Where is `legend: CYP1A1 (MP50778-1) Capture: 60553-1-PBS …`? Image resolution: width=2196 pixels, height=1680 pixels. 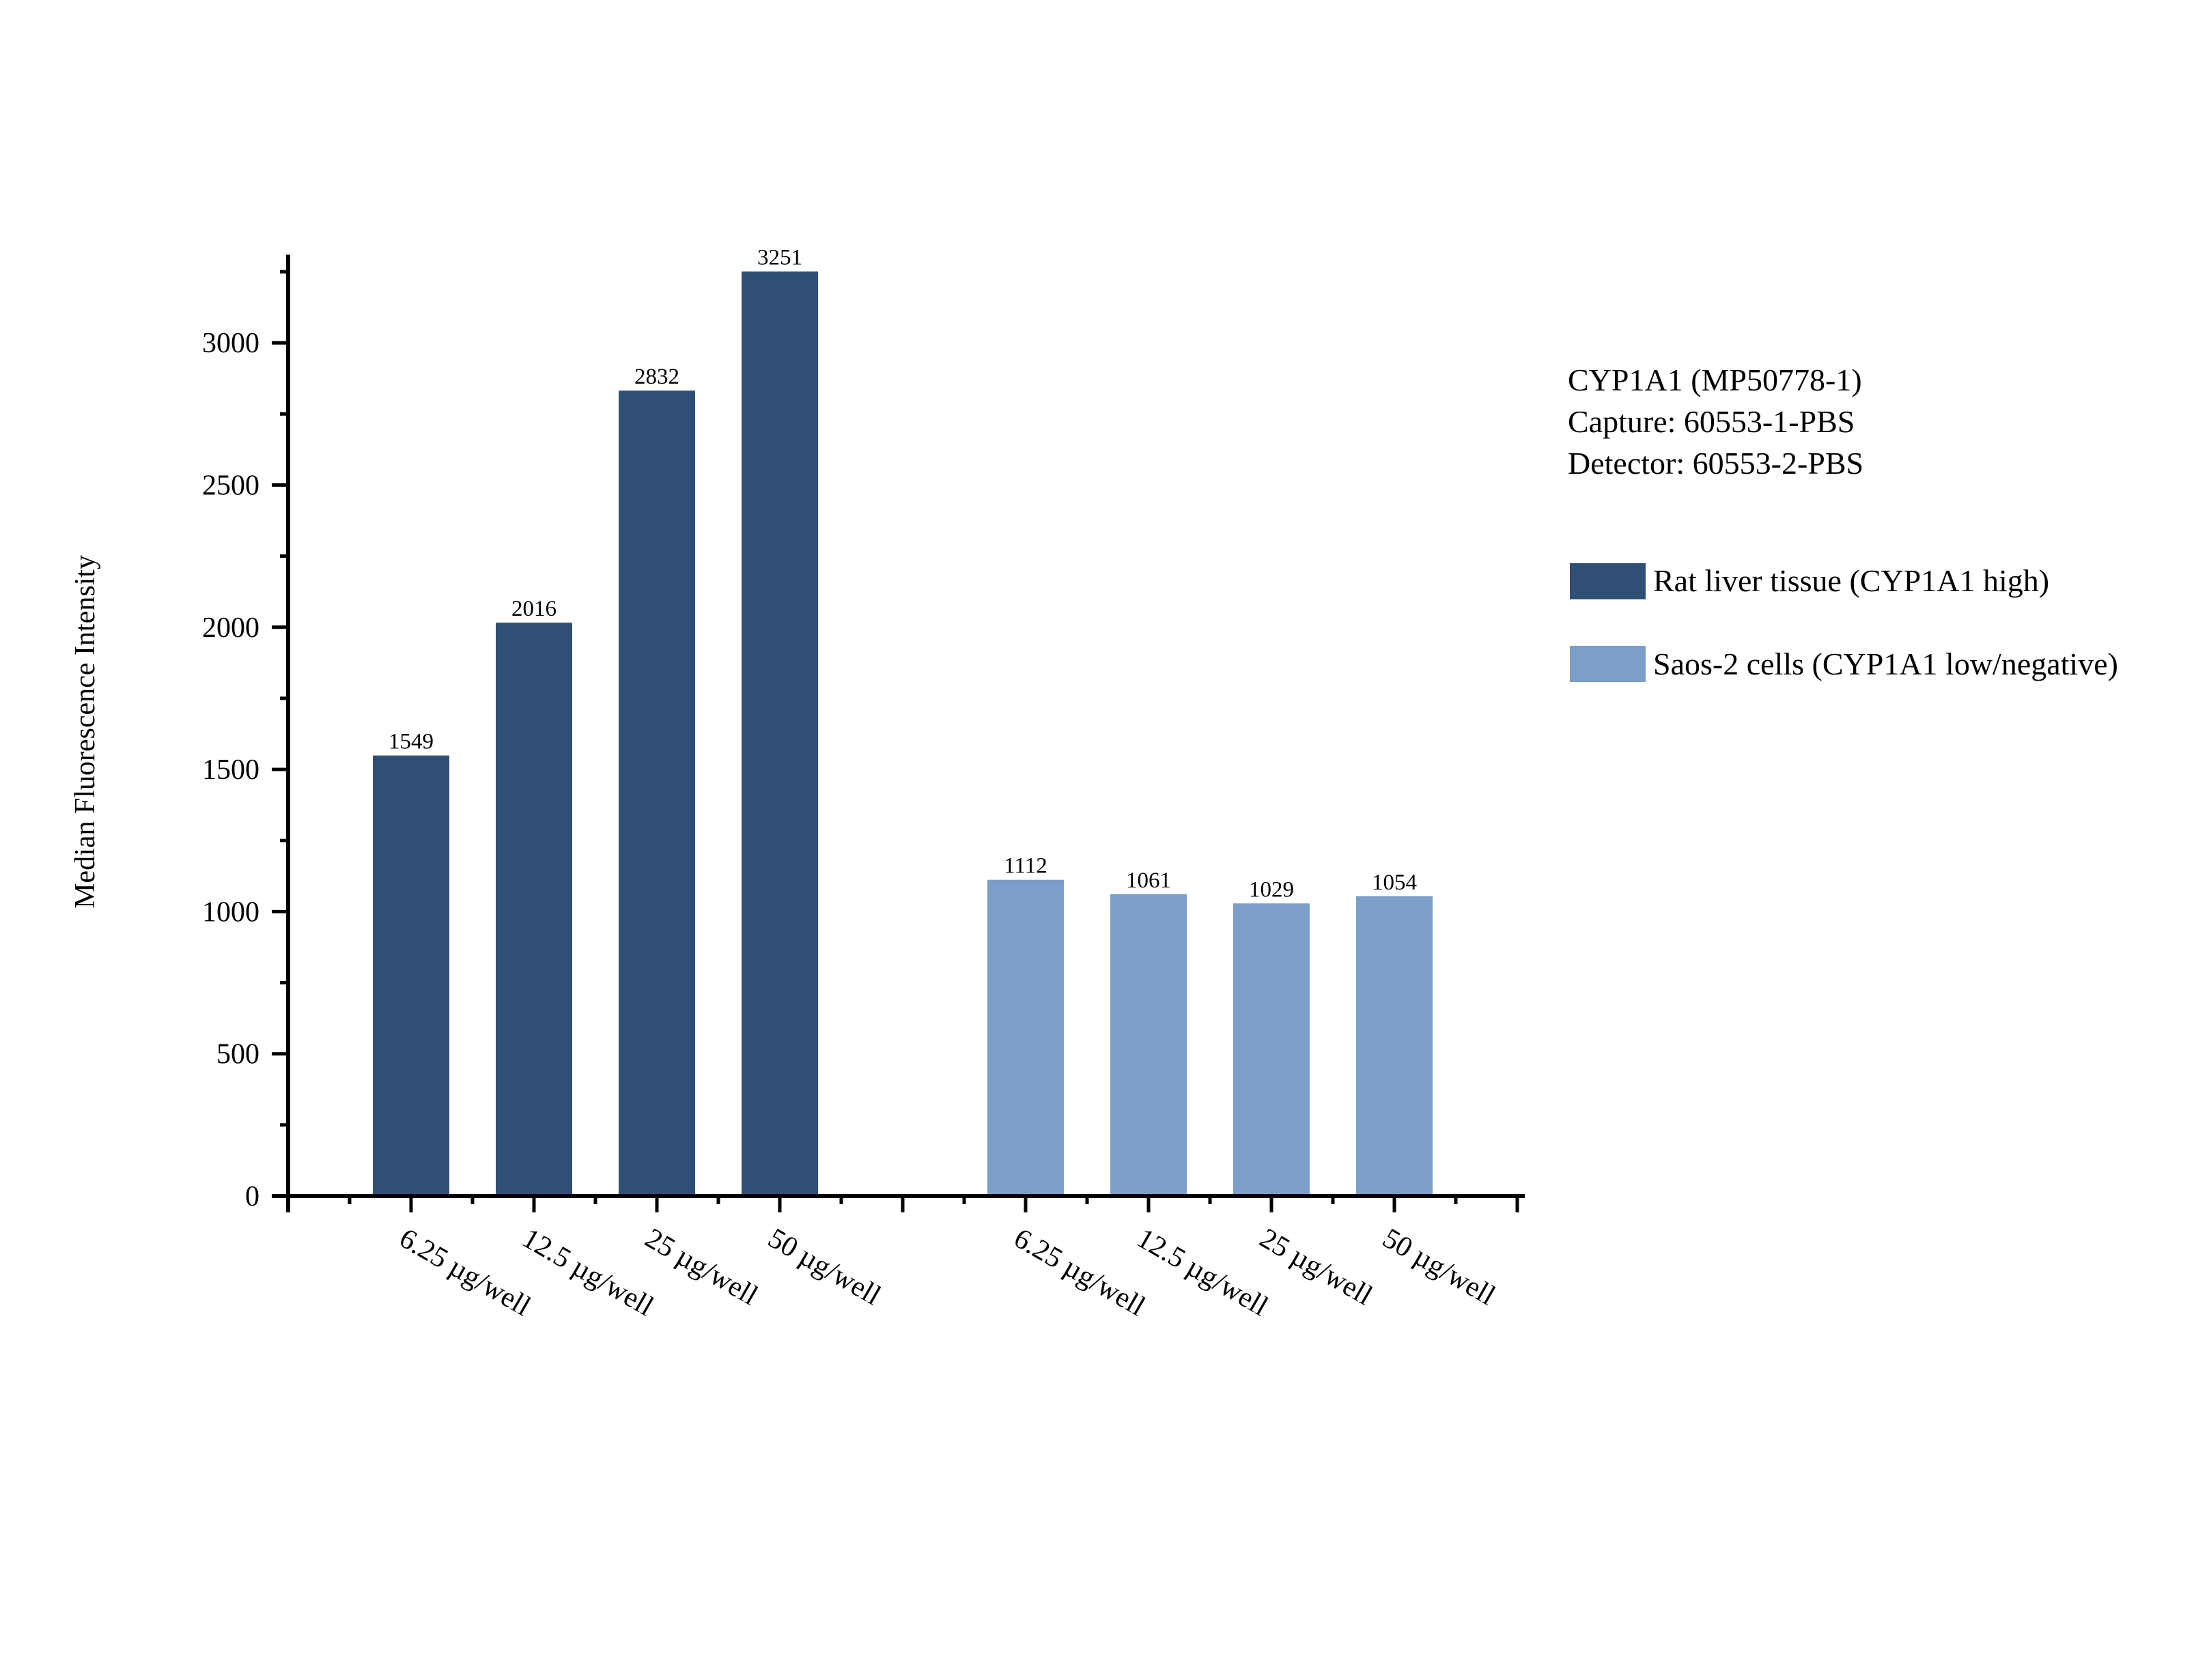 legend: CYP1A1 (MP50778-1) Capture: 60553-1-PBS … is located at coordinates (1843, 522).